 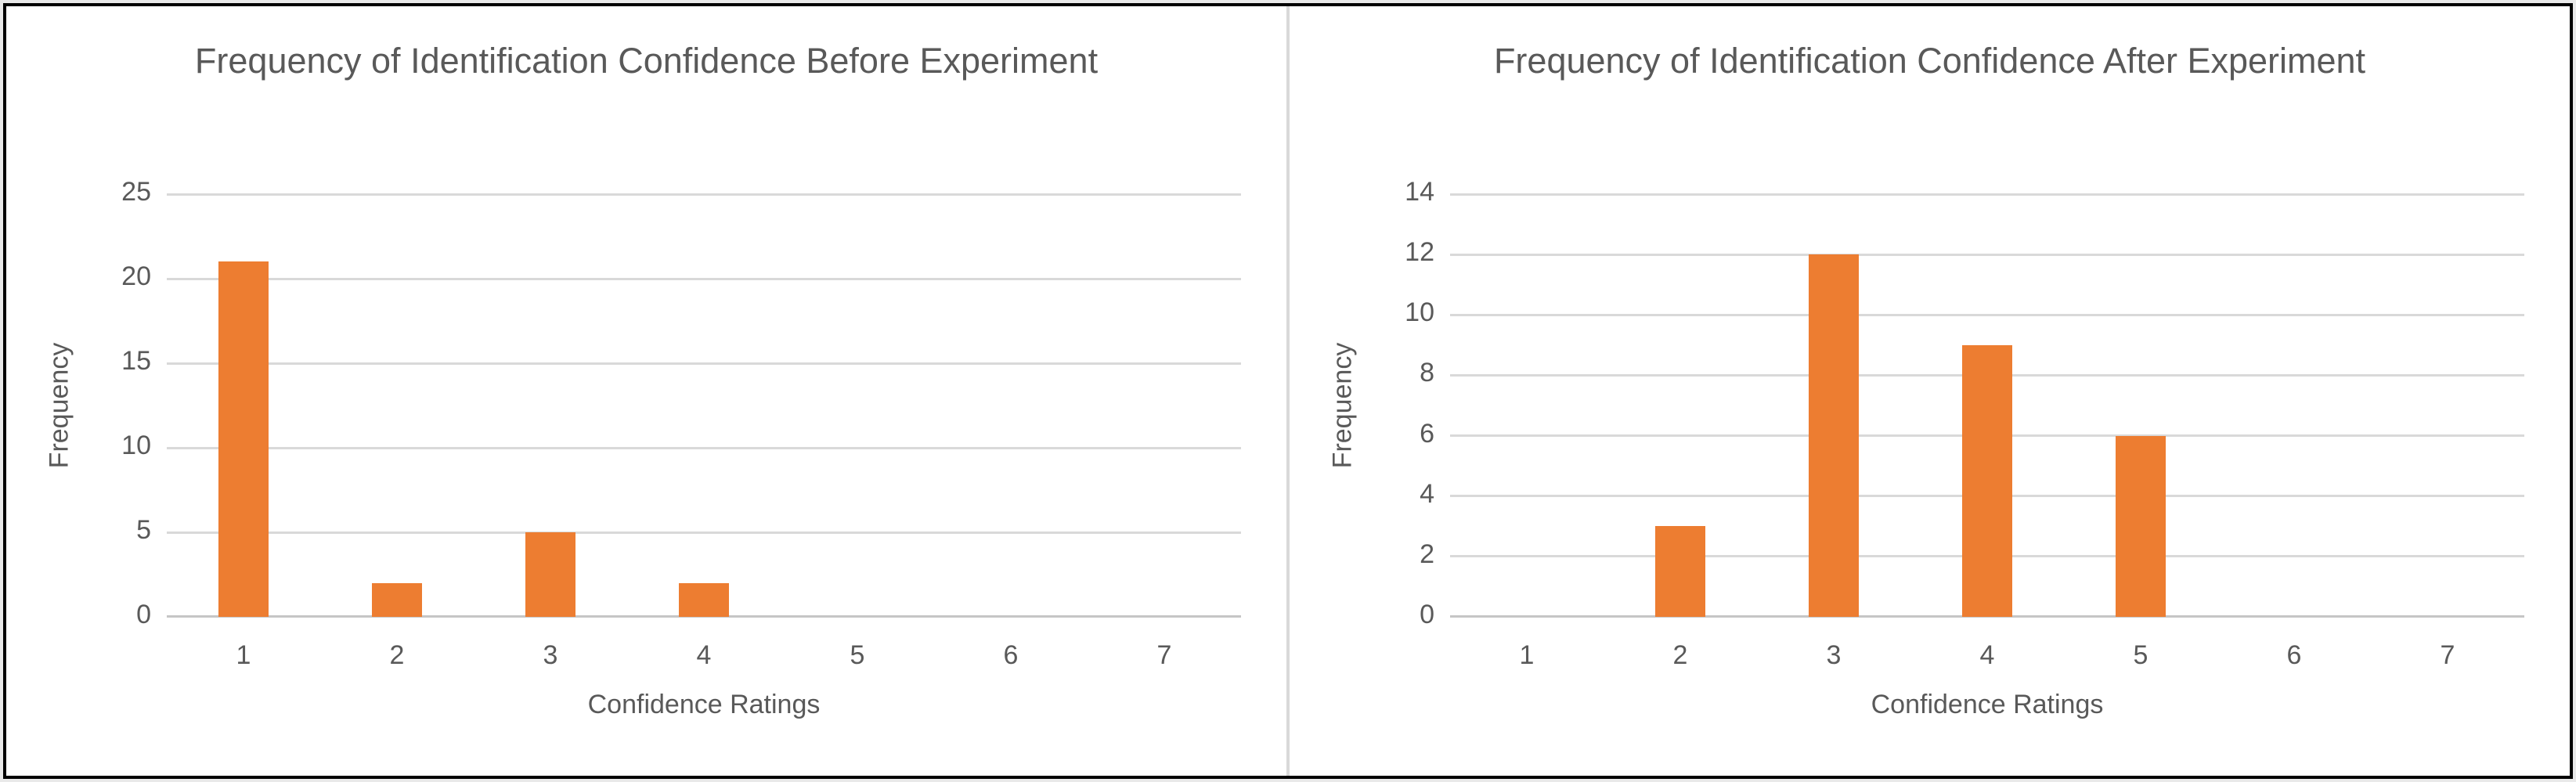 What do you see at coordinates (1419, 253) in the screenshot?
I see `y-tick-label: 12` at bounding box center [1419, 253].